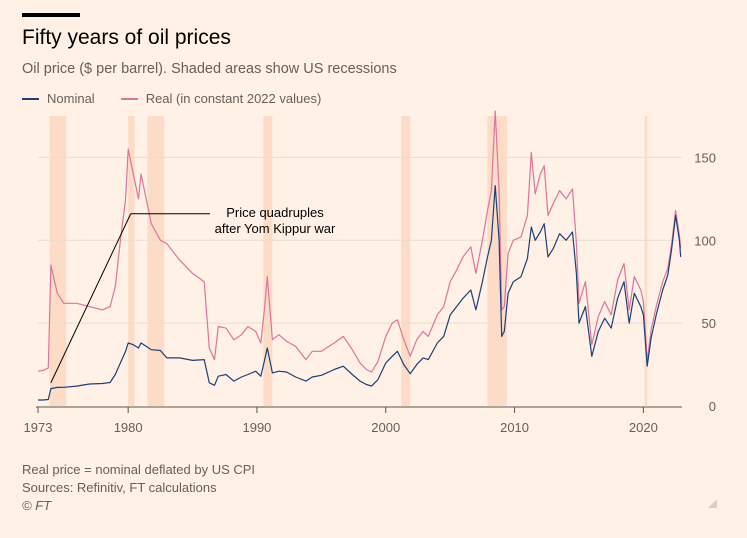 The width and height of the screenshot is (747, 538). What do you see at coordinates (275, 228) in the screenshot?
I see `annotation-text-line2: after Yom Kippur war` at bounding box center [275, 228].